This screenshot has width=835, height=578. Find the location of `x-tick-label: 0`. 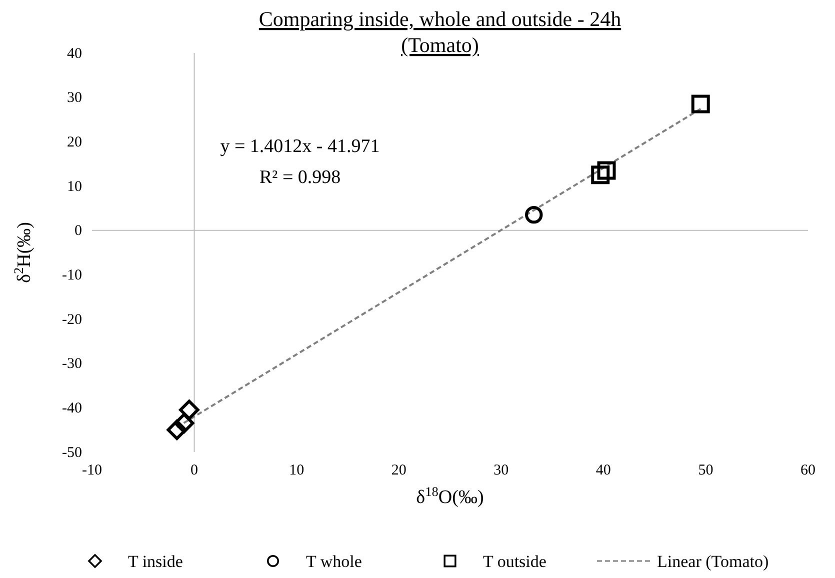

x-tick-label: 0 is located at coordinates (194, 470).